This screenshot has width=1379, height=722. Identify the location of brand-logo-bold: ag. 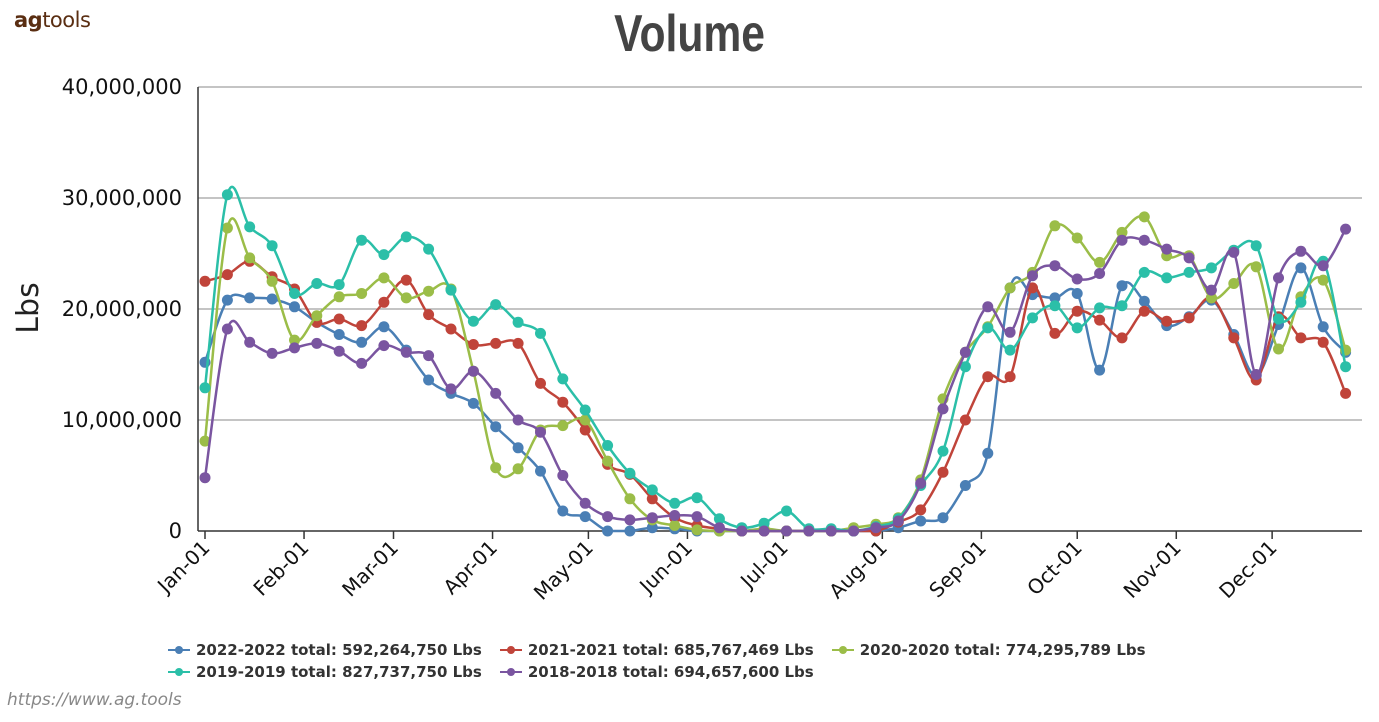
(28, 20).